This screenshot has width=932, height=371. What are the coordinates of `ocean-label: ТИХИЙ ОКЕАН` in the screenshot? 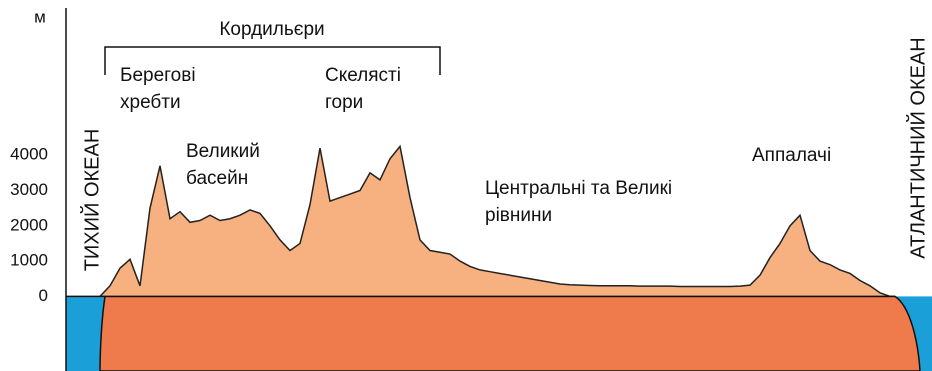 It's located at (91, 200).